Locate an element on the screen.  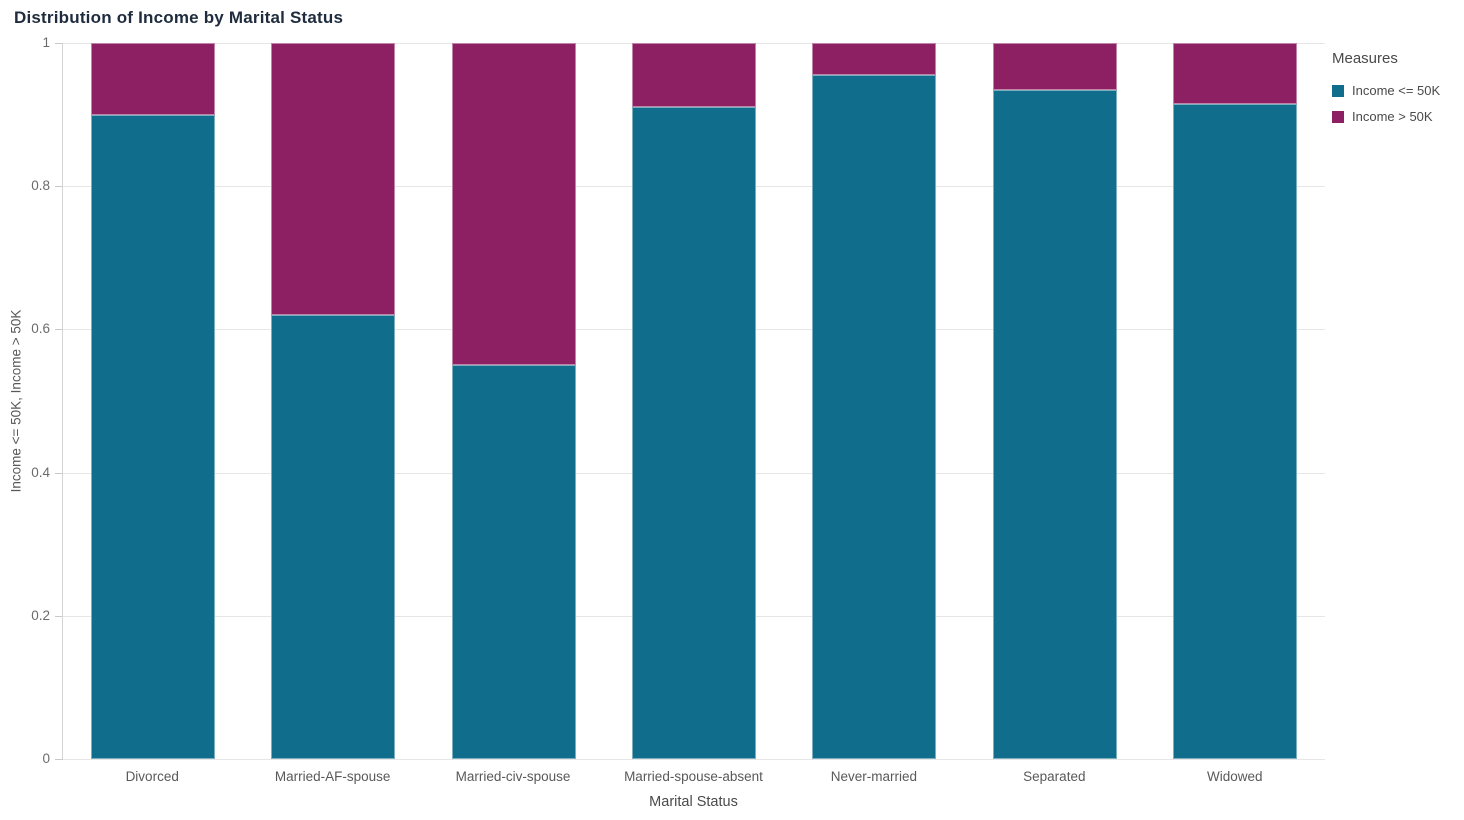
legend-items: Income <= 50K Income > 50K is located at coordinates (1396, 103).